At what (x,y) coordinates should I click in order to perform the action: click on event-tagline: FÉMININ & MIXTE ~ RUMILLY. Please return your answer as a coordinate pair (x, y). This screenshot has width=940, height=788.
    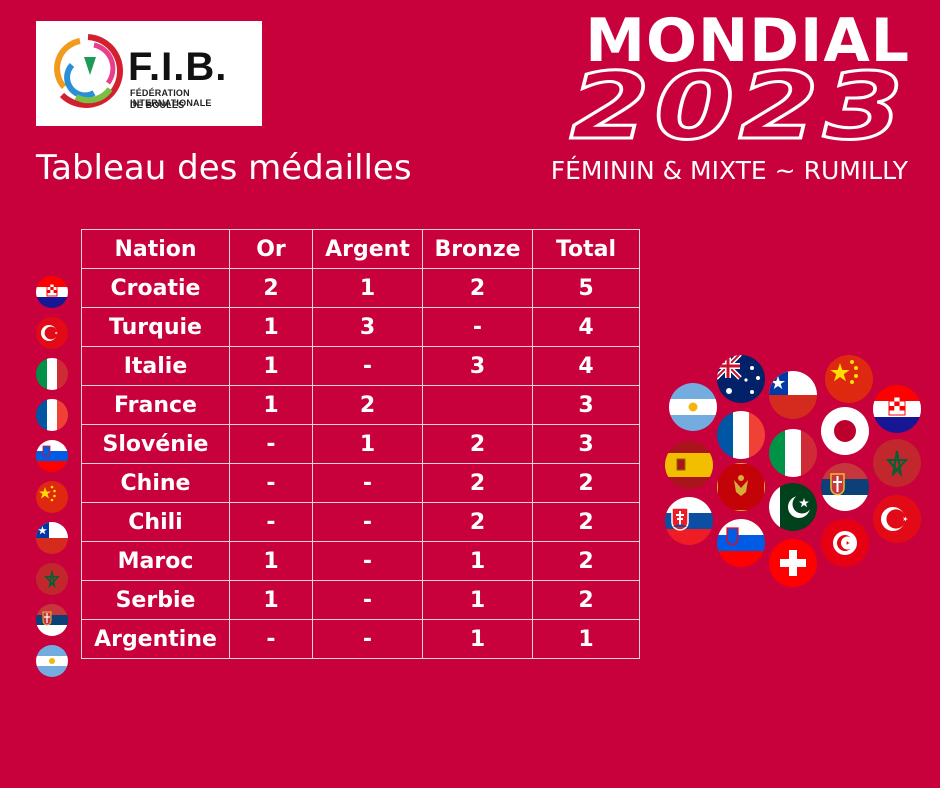
    Looking at the image, I should click on (729, 170).